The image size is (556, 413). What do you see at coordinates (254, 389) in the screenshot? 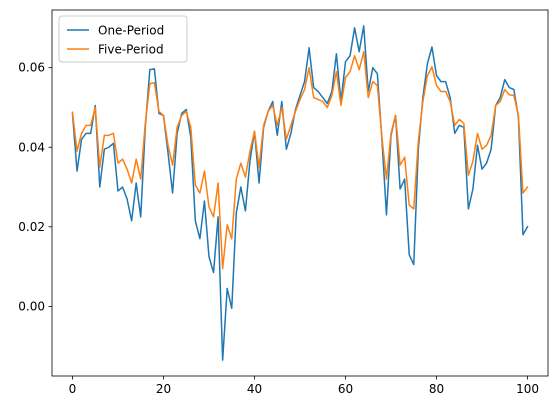
I see `x-tick-label: 40` at bounding box center [254, 389].